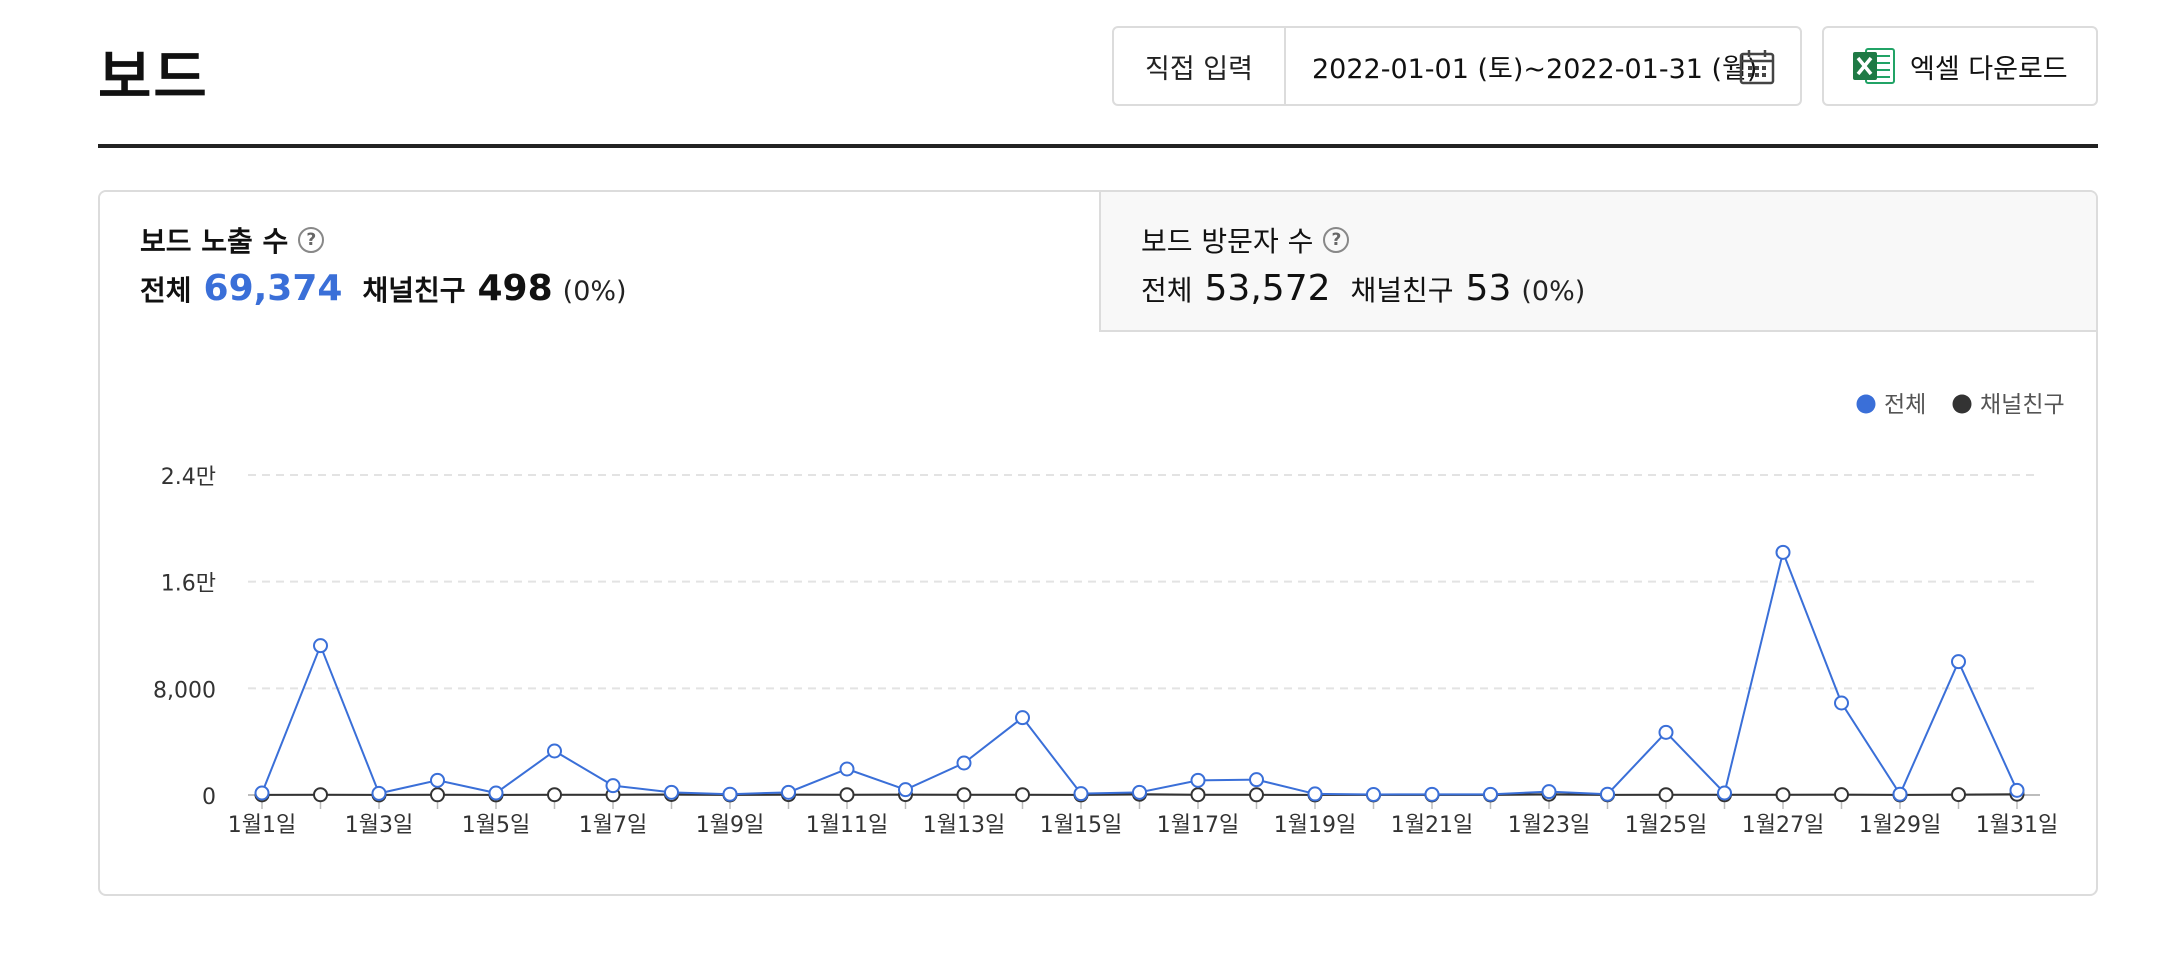  I want to click on x-tick-label: 1월23일, so click(1549, 825).